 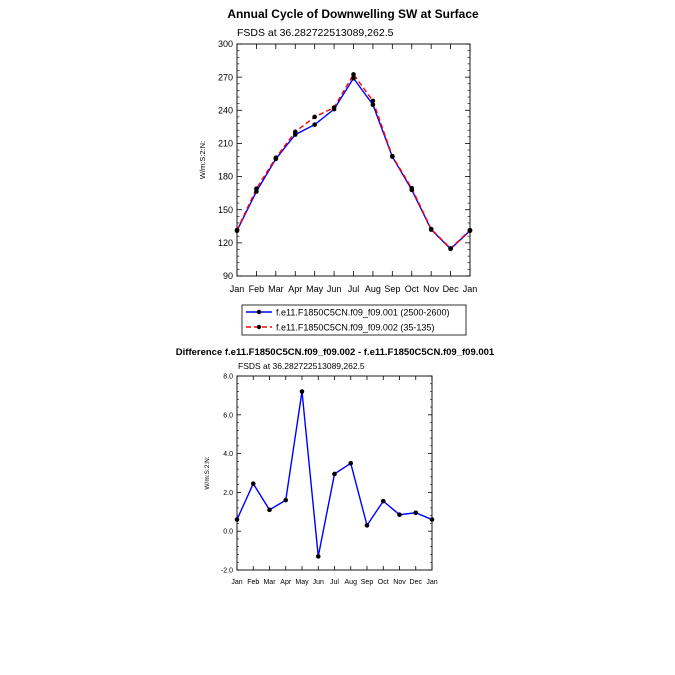 What do you see at coordinates (225, 110) in the screenshot?
I see `top-y-tick-label: 240` at bounding box center [225, 110].